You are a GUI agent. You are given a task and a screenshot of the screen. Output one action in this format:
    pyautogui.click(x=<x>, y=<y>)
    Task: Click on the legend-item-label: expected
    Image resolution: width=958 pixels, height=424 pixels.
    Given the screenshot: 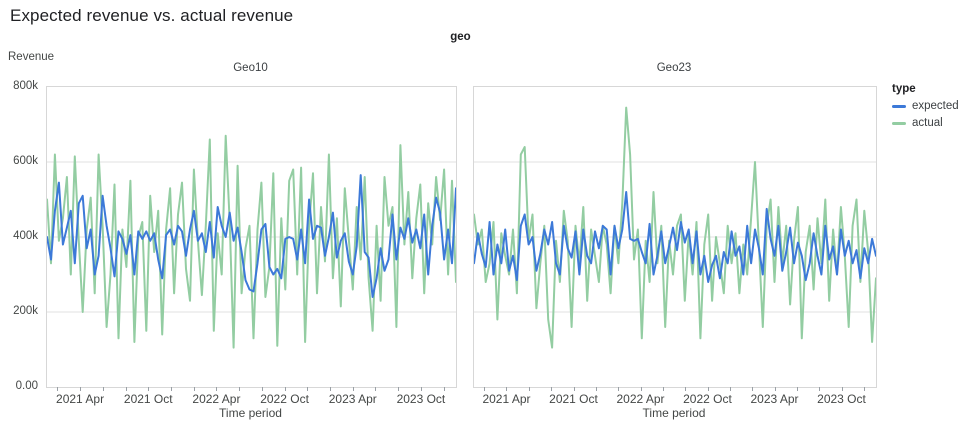 What is the action you would take?
    pyautogui.click(x=935, y=106)
    